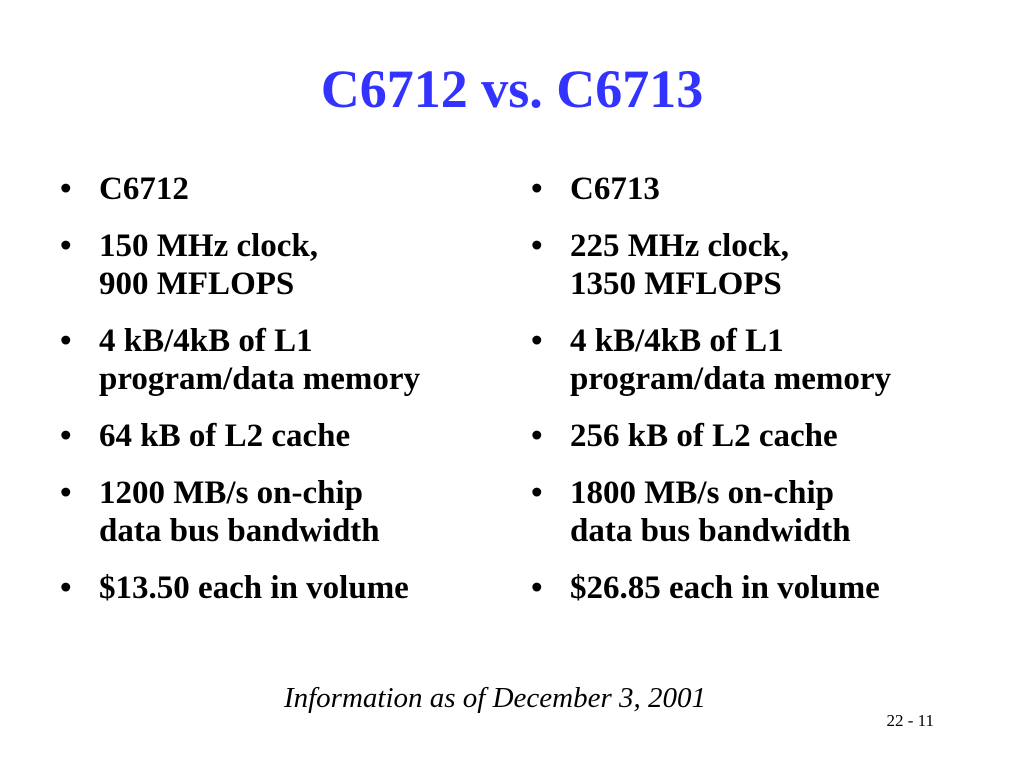 This screenshot has height=768, width=1024. I want to click on list-item-line: 150 MHz clock,, so click(209, 245).